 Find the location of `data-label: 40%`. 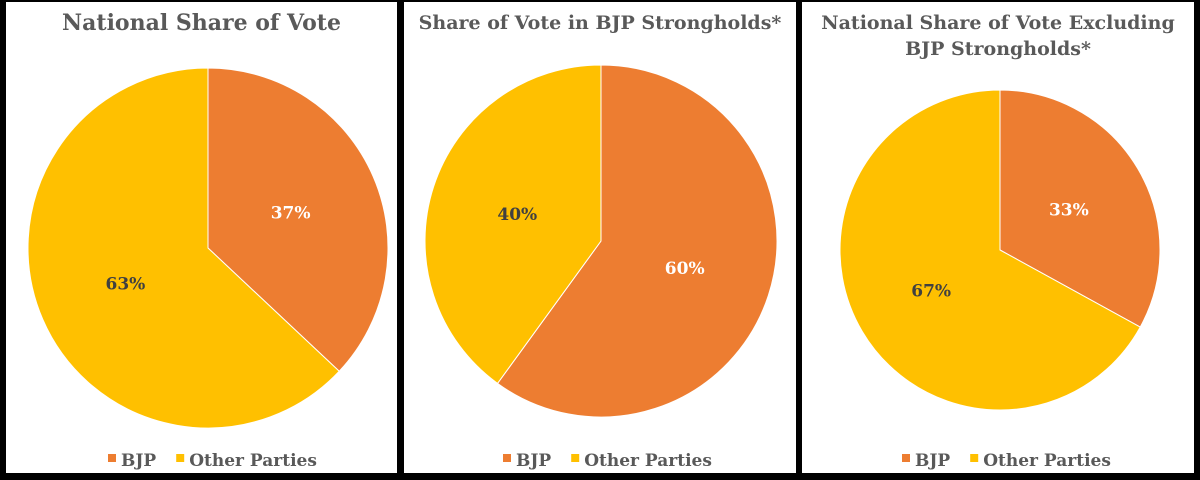

data-label: 40% is located at coordinates (517, 215).